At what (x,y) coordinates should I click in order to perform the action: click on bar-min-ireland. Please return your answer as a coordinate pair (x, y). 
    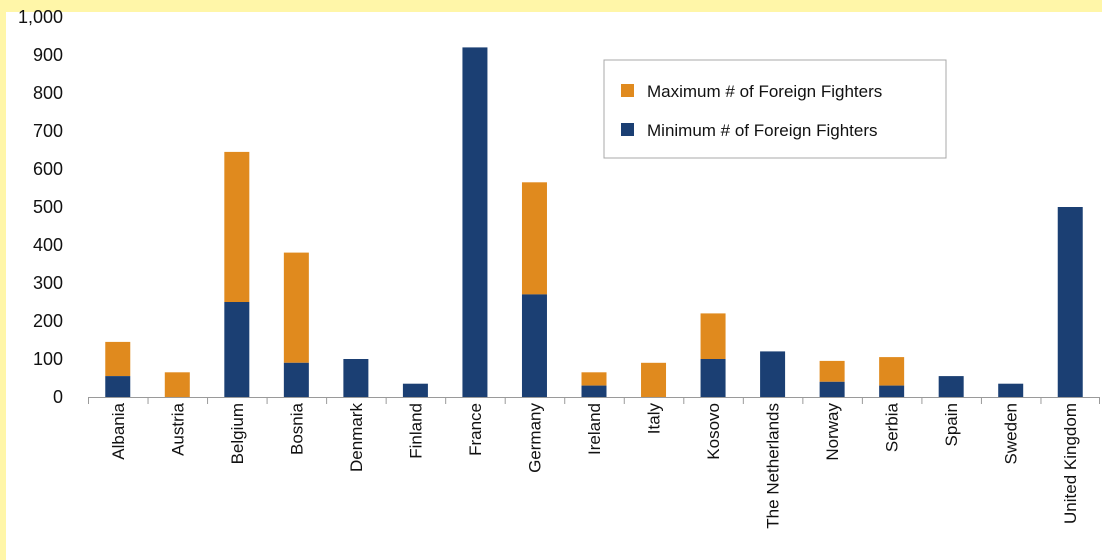
    Looking at the image, I should click on (594, 391).